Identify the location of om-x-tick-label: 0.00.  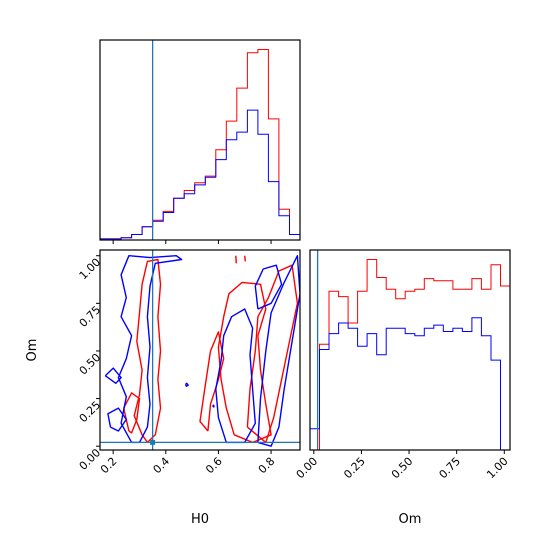
(307, 468).